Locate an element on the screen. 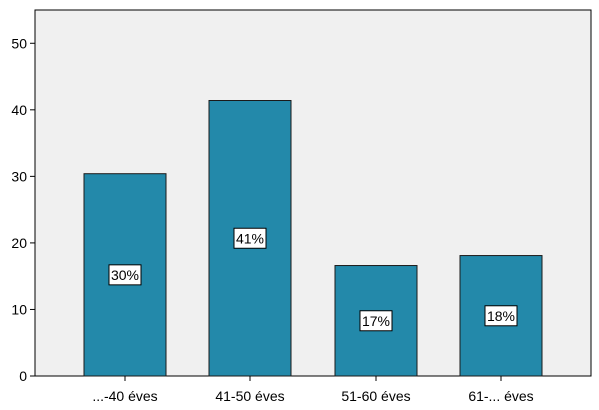  category-label: ...-40 éves is located at coordinates (124, 396).